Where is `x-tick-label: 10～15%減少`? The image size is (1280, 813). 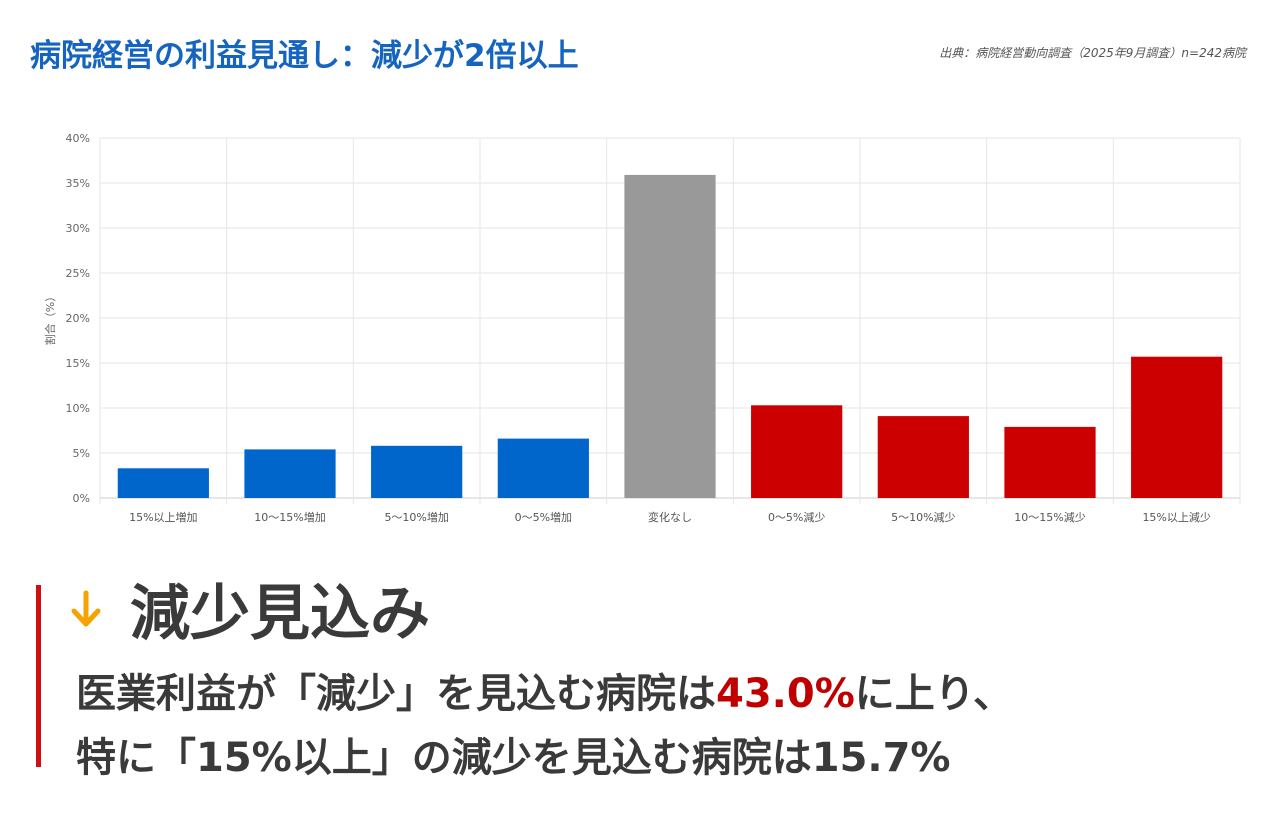 x-tick-label: 10～15%減少 is located at coordinates (1049, 517).